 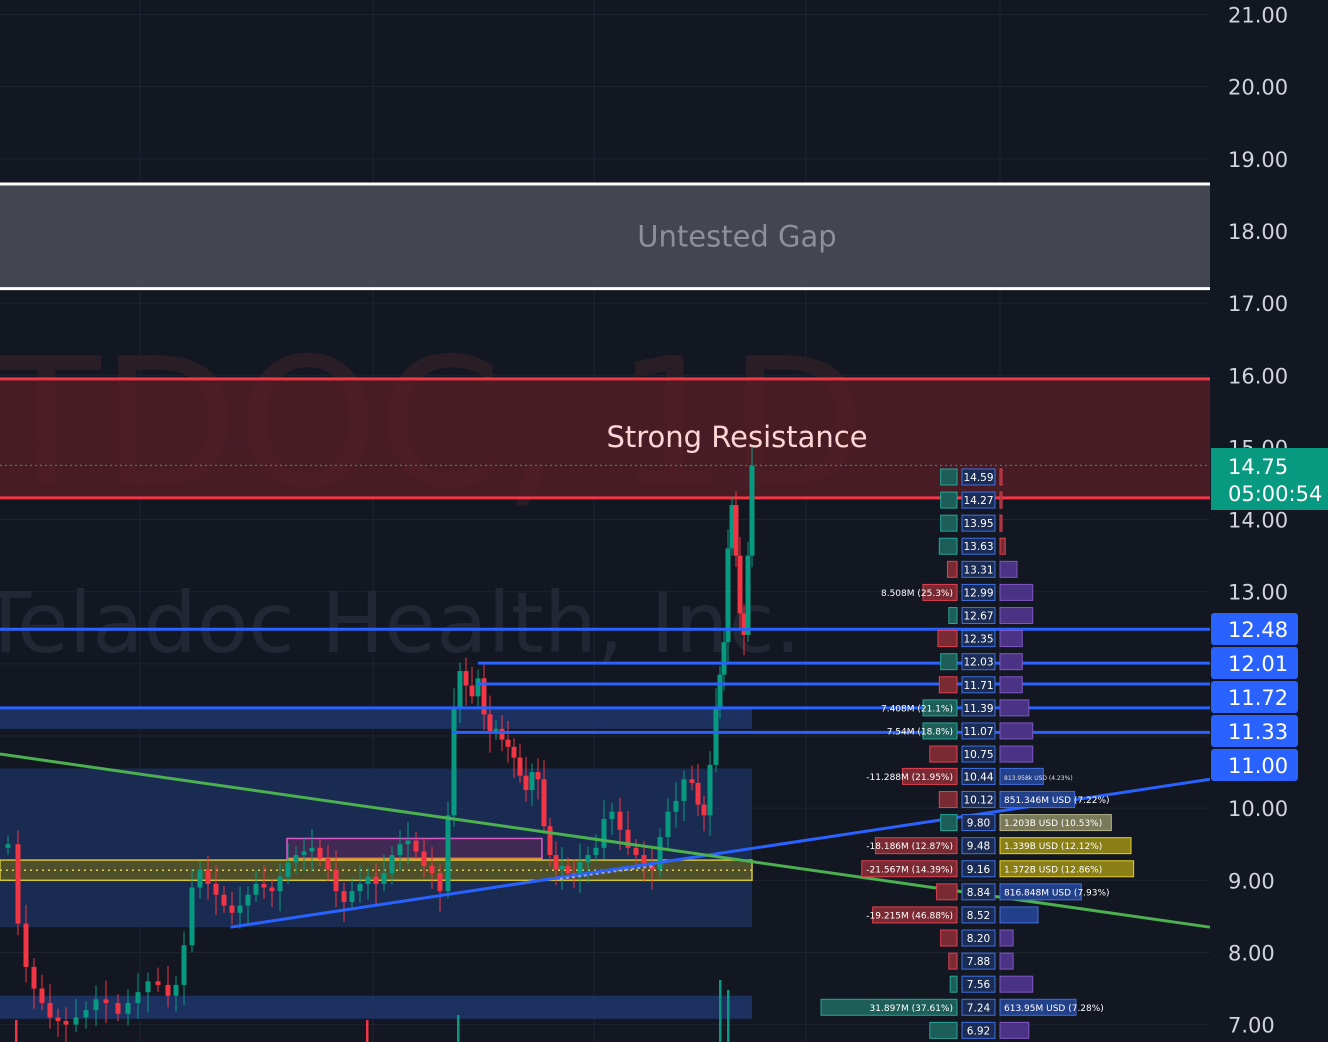 What do you see at coordinates (1258, 809) in the screenshot?
I see `price-tick-label: 10.00` at bounding box center [1258, 809].